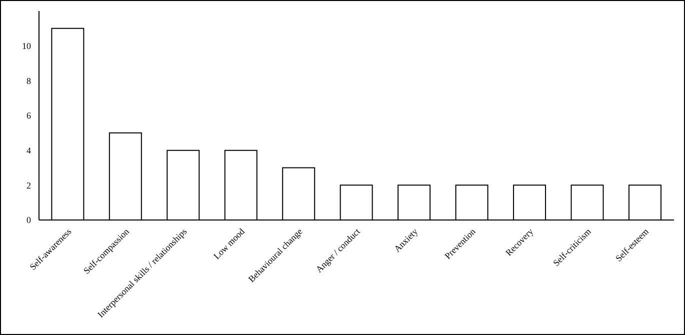 Image resolution: width=685 pixels, height=335 pixels. What do you see at coordinates (29, 220) in the screenshot?
I see `y-tick-label: 0` at bounding box center [29, 220].